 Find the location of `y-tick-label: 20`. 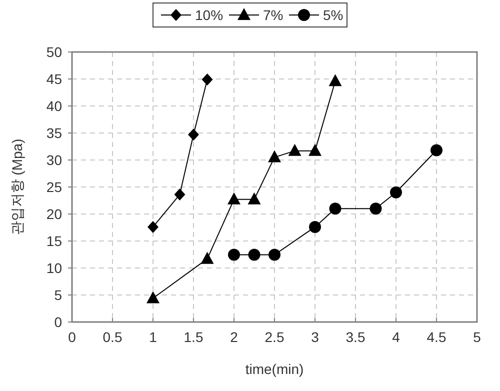

y-tick-label: 20 is located at coordinates (54, 214).